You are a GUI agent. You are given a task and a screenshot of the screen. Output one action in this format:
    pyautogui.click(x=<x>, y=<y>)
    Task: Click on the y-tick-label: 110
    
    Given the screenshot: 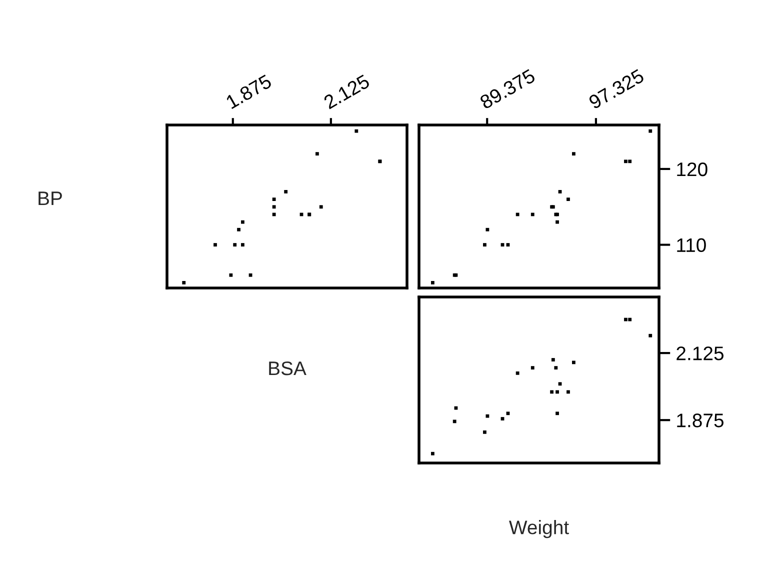 What is the action you would take?
    pyautogui.click(x=691, y=245)
    